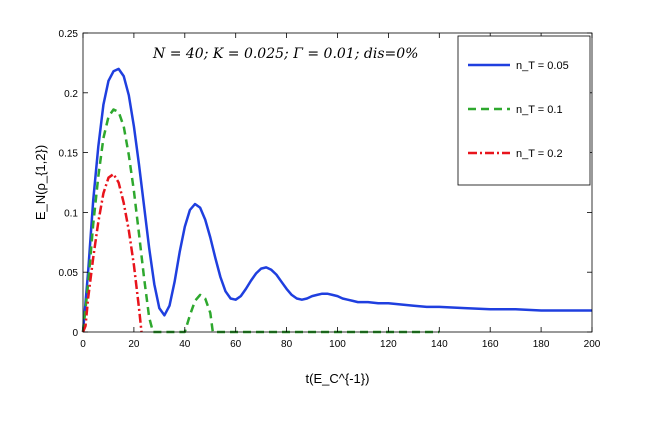 This screenshot has height=421, width=654. I want to click on x-tick-label: 60, so click(236, 344).